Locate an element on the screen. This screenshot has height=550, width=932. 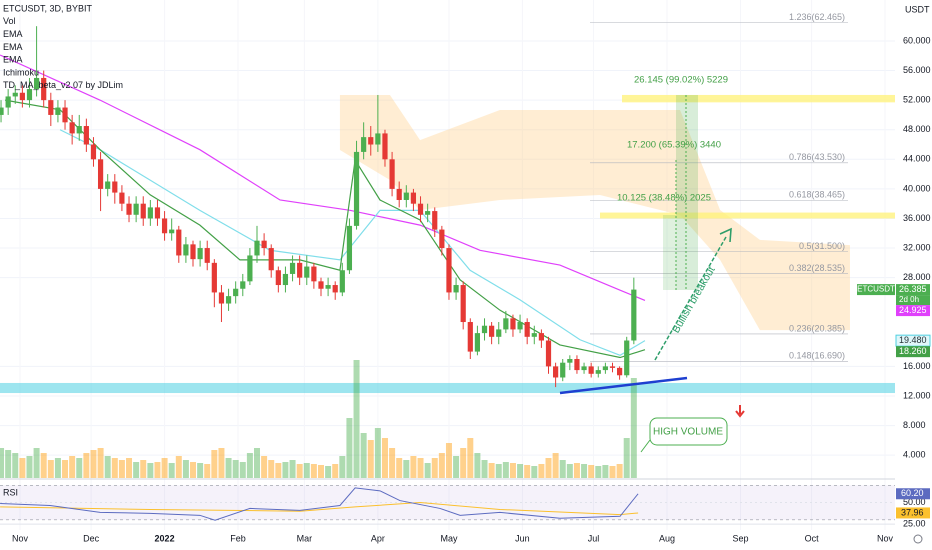
trendline is located at coordinates (623, 385).